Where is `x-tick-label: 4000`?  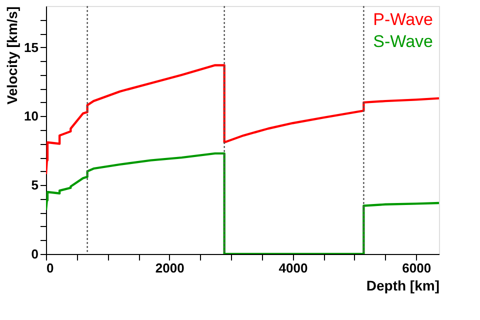
x-tick-label: 4000 is located at coordinates (293, 268).